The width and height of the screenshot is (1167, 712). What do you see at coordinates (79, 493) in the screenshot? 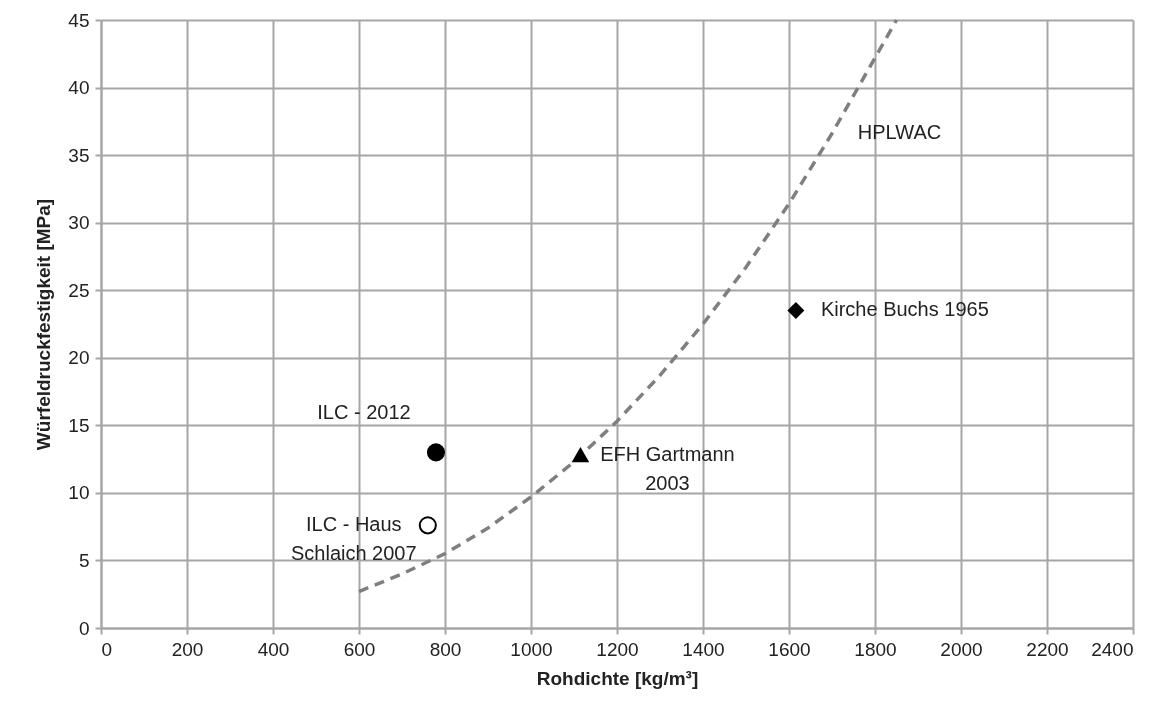
I see `y-tick-label: 10` at bounding box center [79, 493].